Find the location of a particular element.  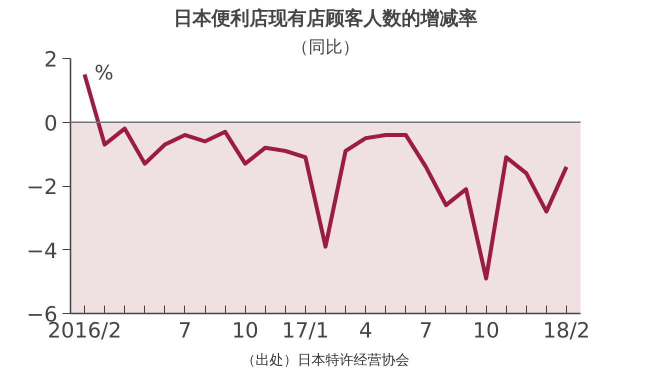

text: （出处）日本特许经营协会 is located at coordinates (326, 360).